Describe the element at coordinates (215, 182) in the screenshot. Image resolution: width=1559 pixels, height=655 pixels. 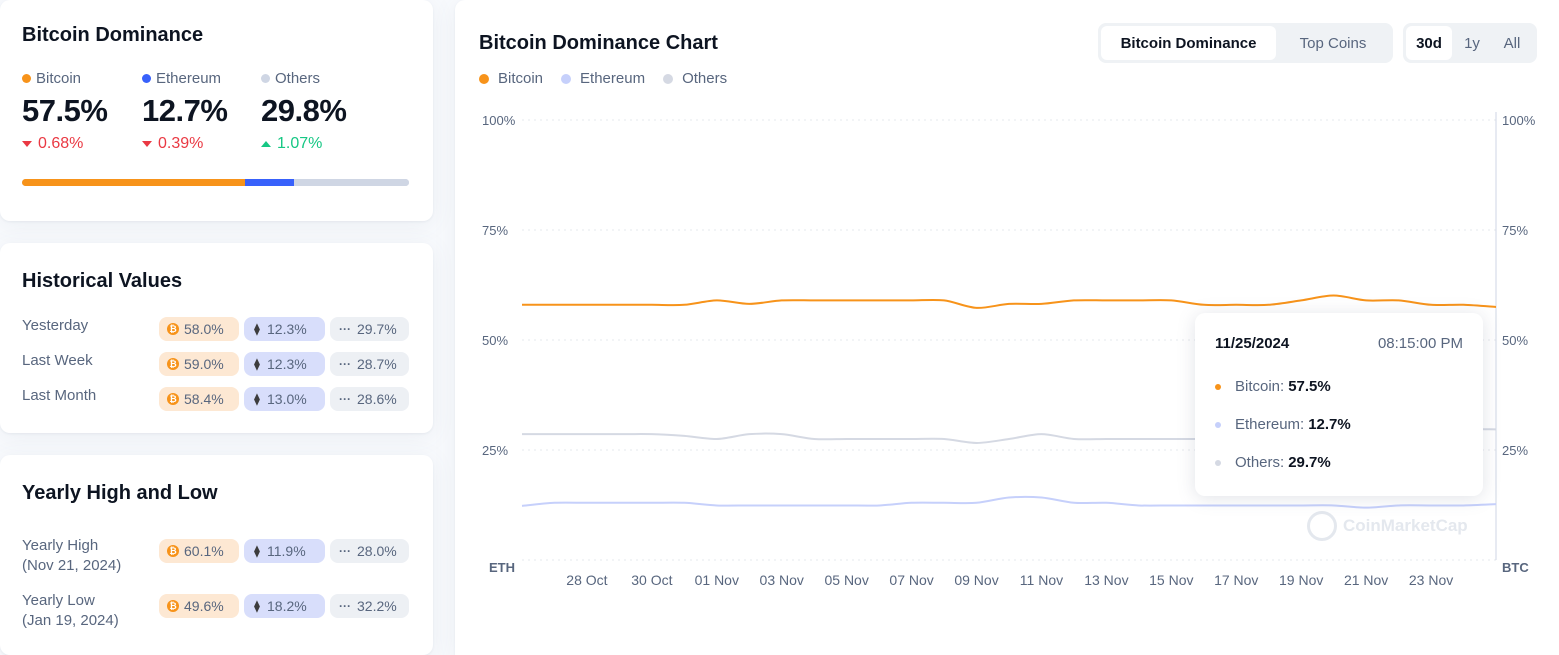
I see `dominance-stacked-bar` at that location.